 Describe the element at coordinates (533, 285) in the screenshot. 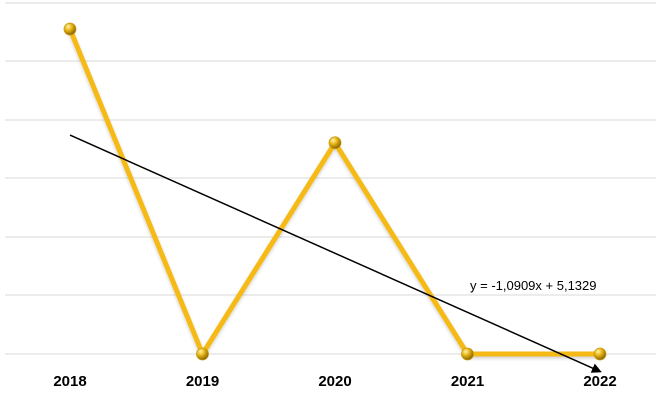

I see `trendline-equation: y = -1,0909x + 5,1329` at that location.